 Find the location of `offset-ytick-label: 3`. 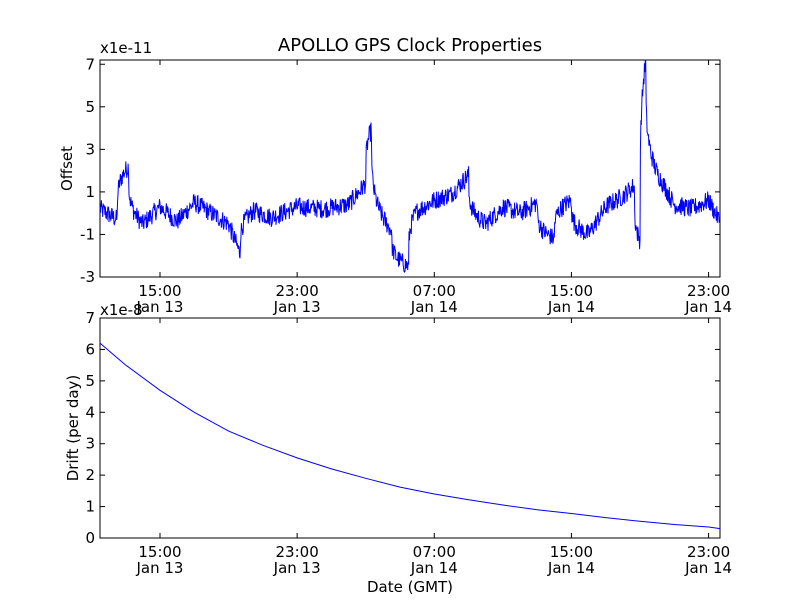

offset-ytick-label: 3 is located at coordinates (90, 149).